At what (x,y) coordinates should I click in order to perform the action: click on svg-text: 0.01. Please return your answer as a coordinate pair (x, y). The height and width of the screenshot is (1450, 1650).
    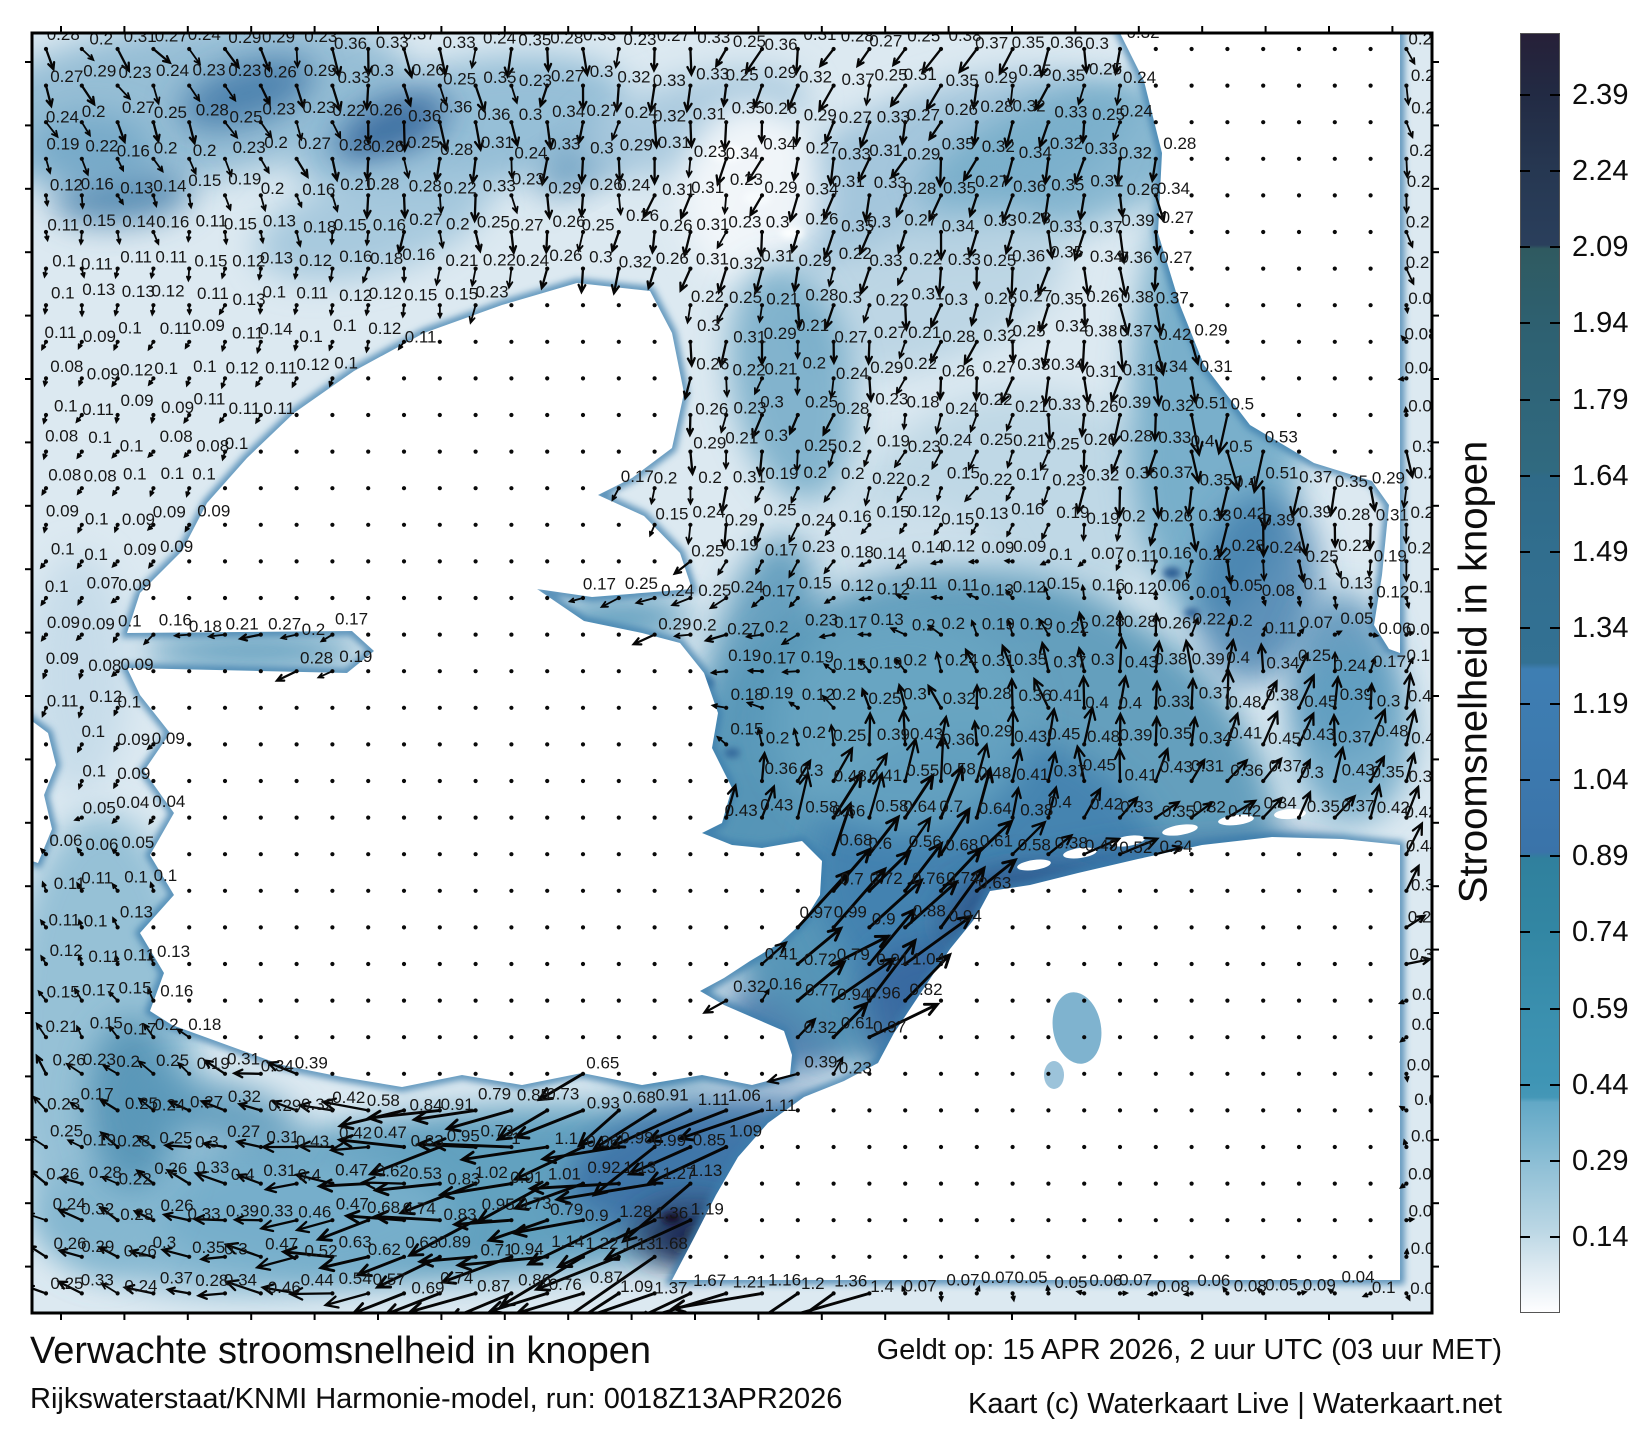
    Looking at the image, I should click on (1212, 592).